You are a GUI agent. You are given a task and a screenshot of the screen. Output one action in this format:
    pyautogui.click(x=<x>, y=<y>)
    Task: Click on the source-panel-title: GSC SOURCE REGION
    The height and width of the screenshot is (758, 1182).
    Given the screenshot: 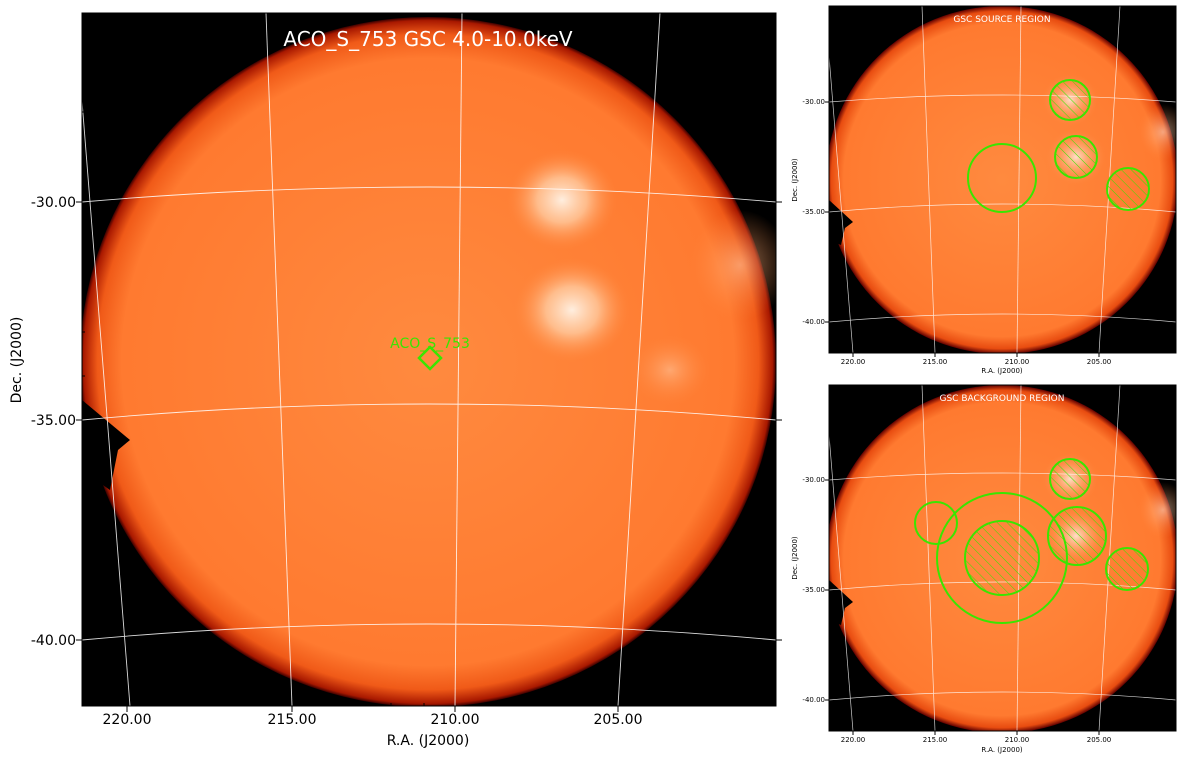 What is the action you would take?
    pyautogui.click(x=1001, y=20)
    